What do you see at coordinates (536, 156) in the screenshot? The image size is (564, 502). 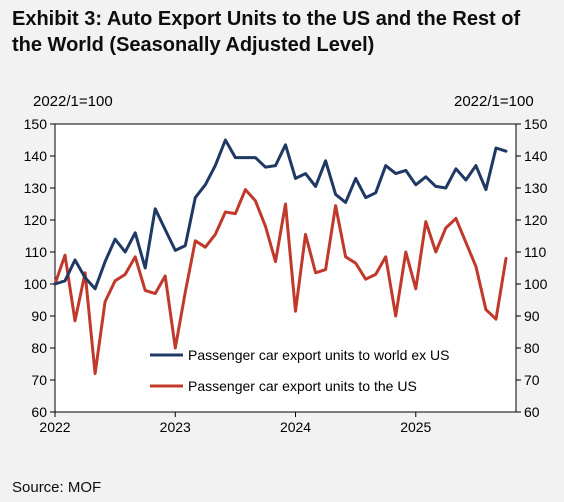 I see `right-y-tick-label: 140` at bounding box center [536, 156].